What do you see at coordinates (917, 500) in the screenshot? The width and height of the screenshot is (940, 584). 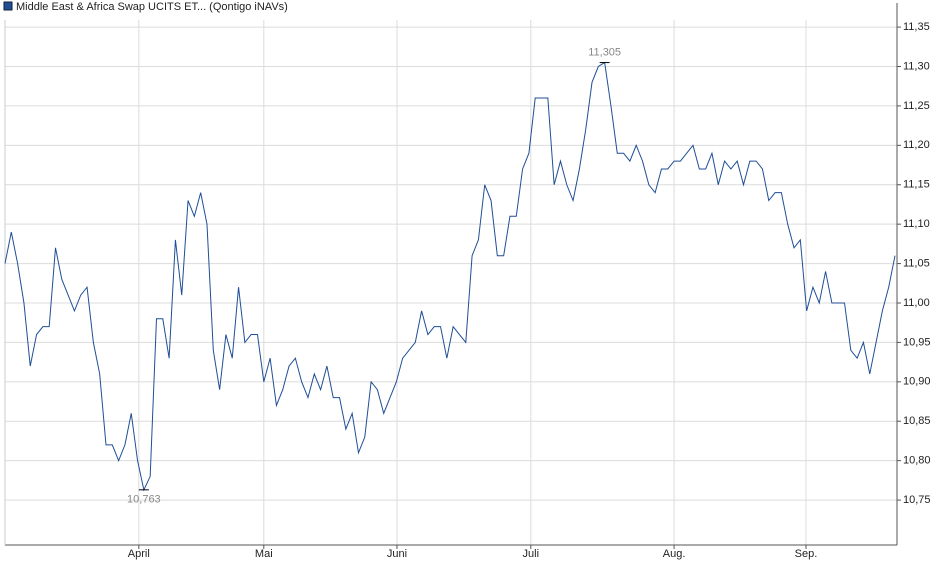 I see `y-tick-label: 10,75` at bounding box center [917, 500].